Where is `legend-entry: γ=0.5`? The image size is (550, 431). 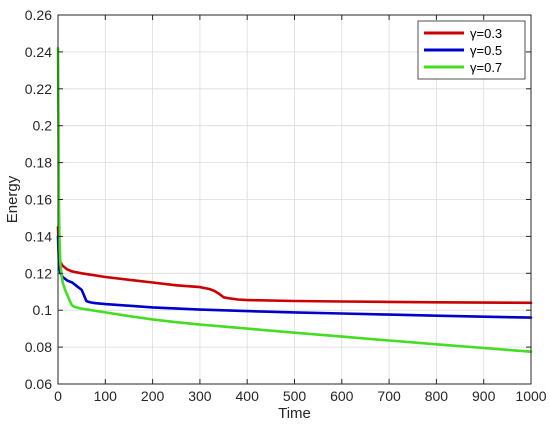
legend-entry: γ=0.5 is located at coordinates (486, 50).